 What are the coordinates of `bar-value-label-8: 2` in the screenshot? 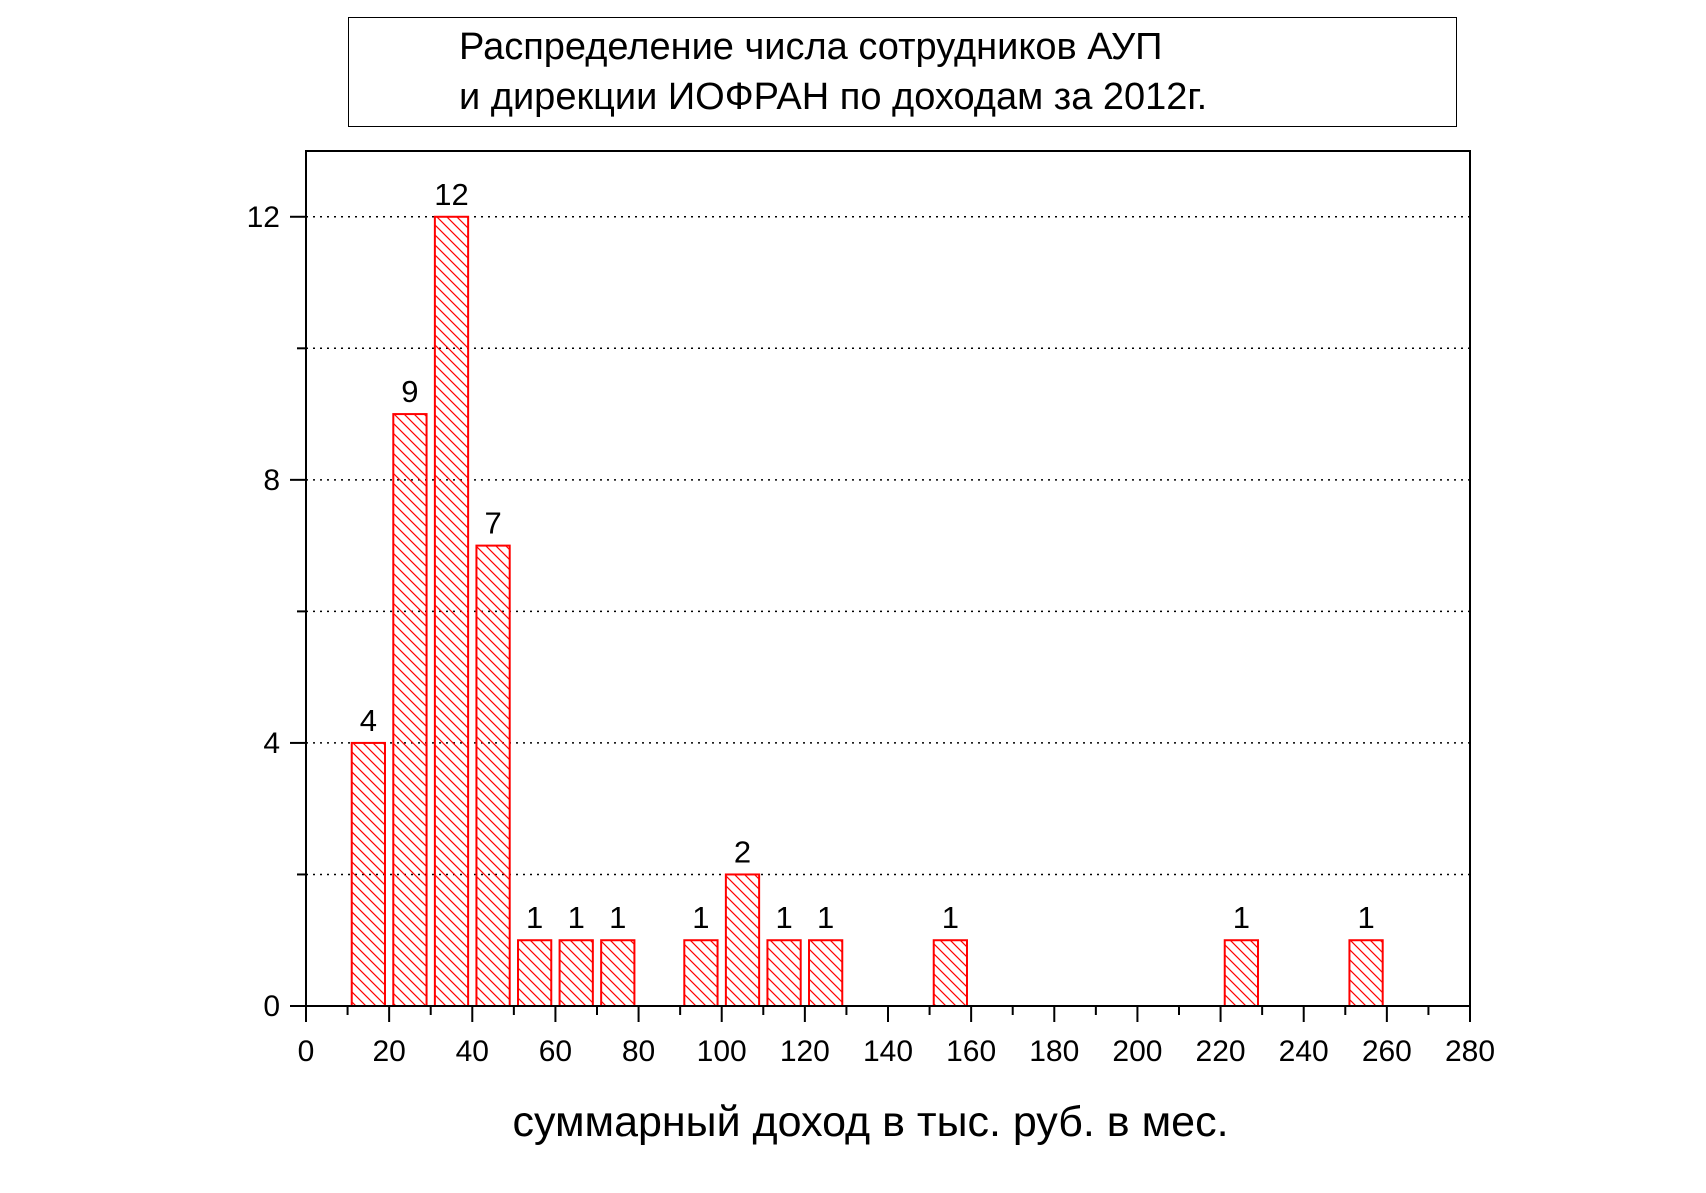 It's located at (742, 851).